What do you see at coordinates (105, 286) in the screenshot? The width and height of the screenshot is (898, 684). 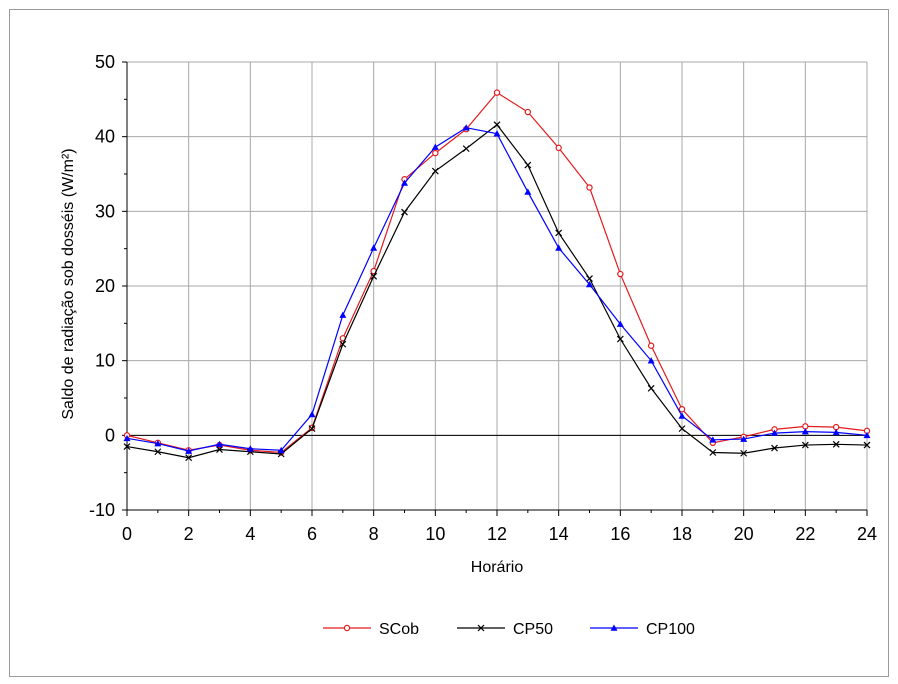 I see `y-tick-label: 20` at bounding box center [105, 286].